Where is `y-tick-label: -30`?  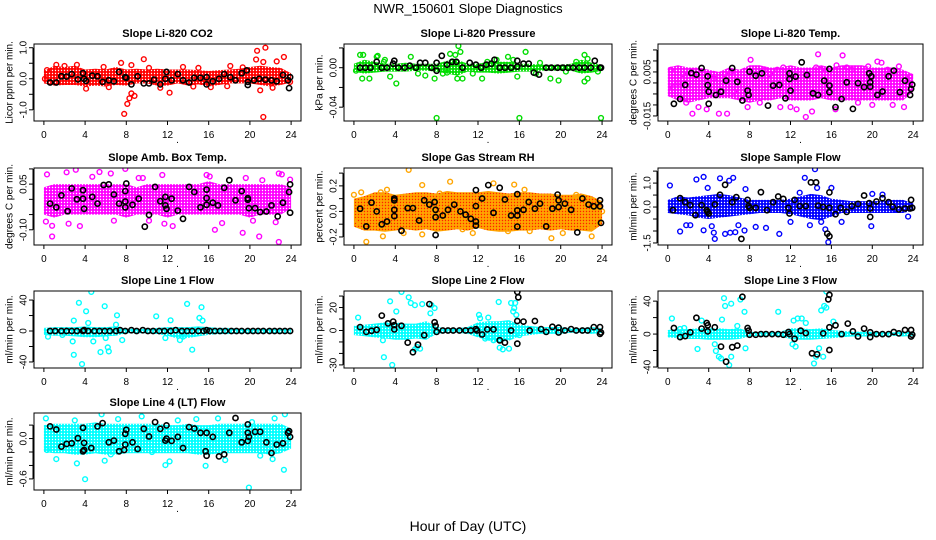 y-tick-label: -30 is located at coordinates (334, 364).